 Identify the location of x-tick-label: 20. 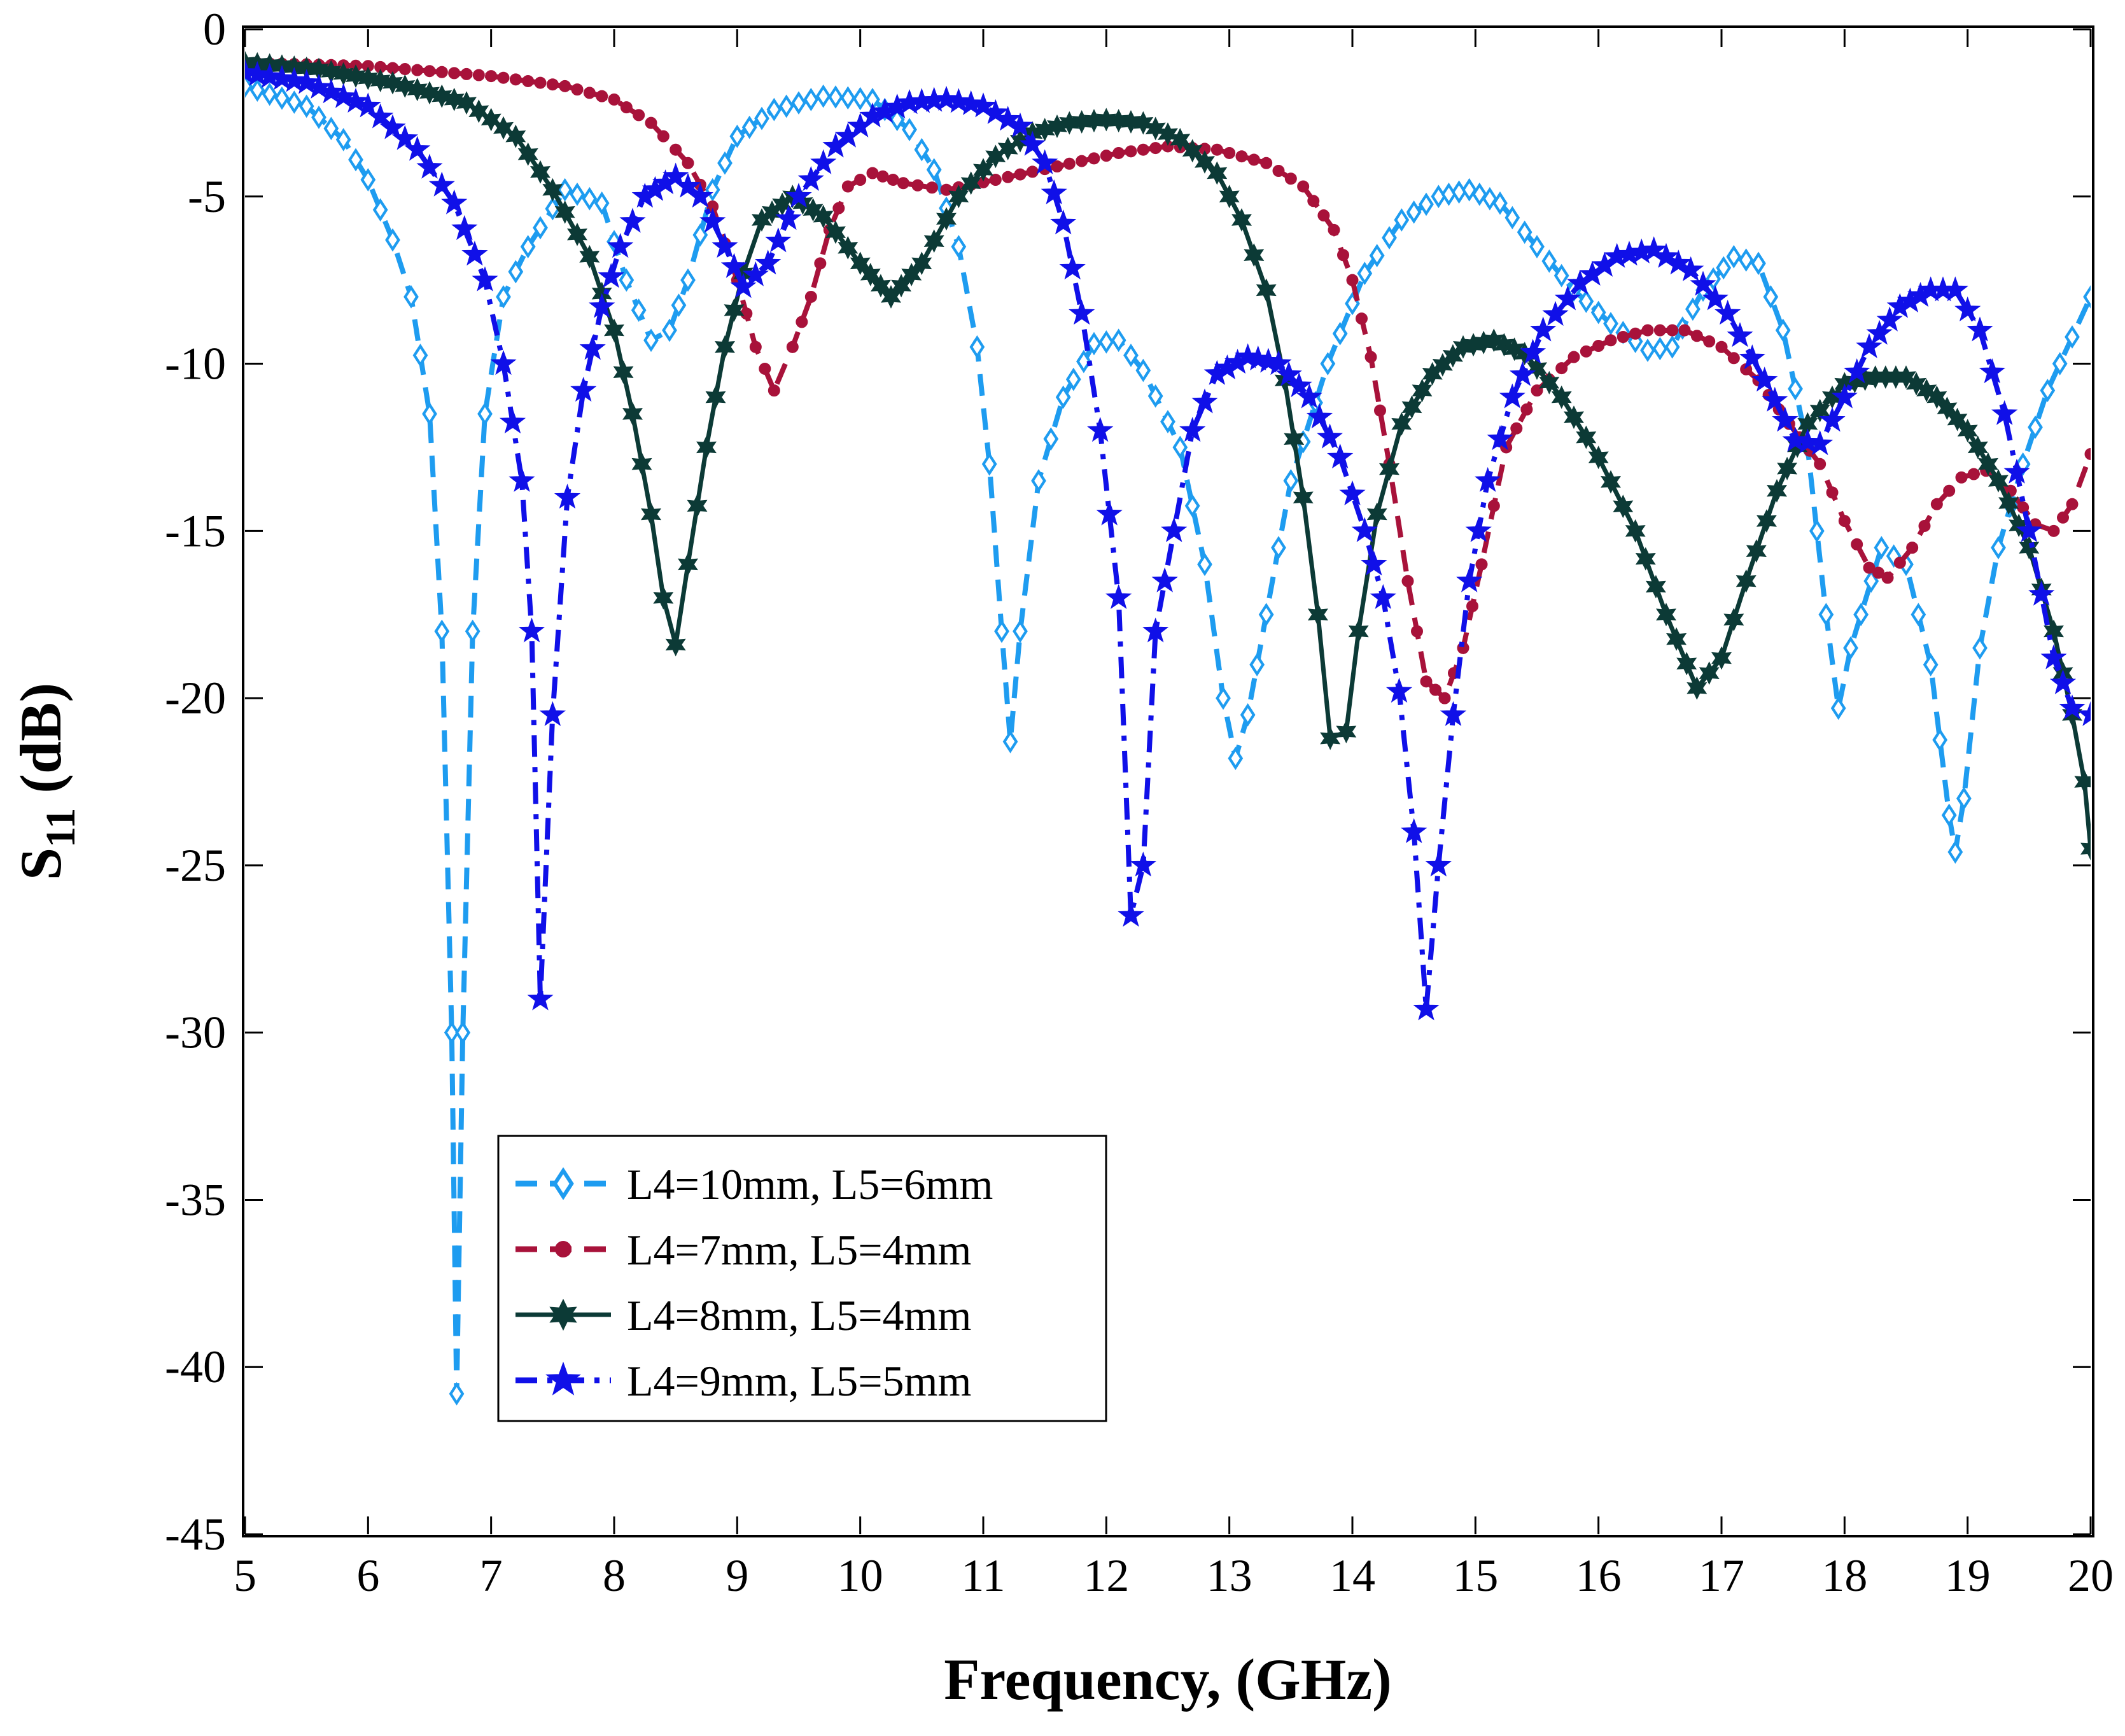
(2091, 1575).